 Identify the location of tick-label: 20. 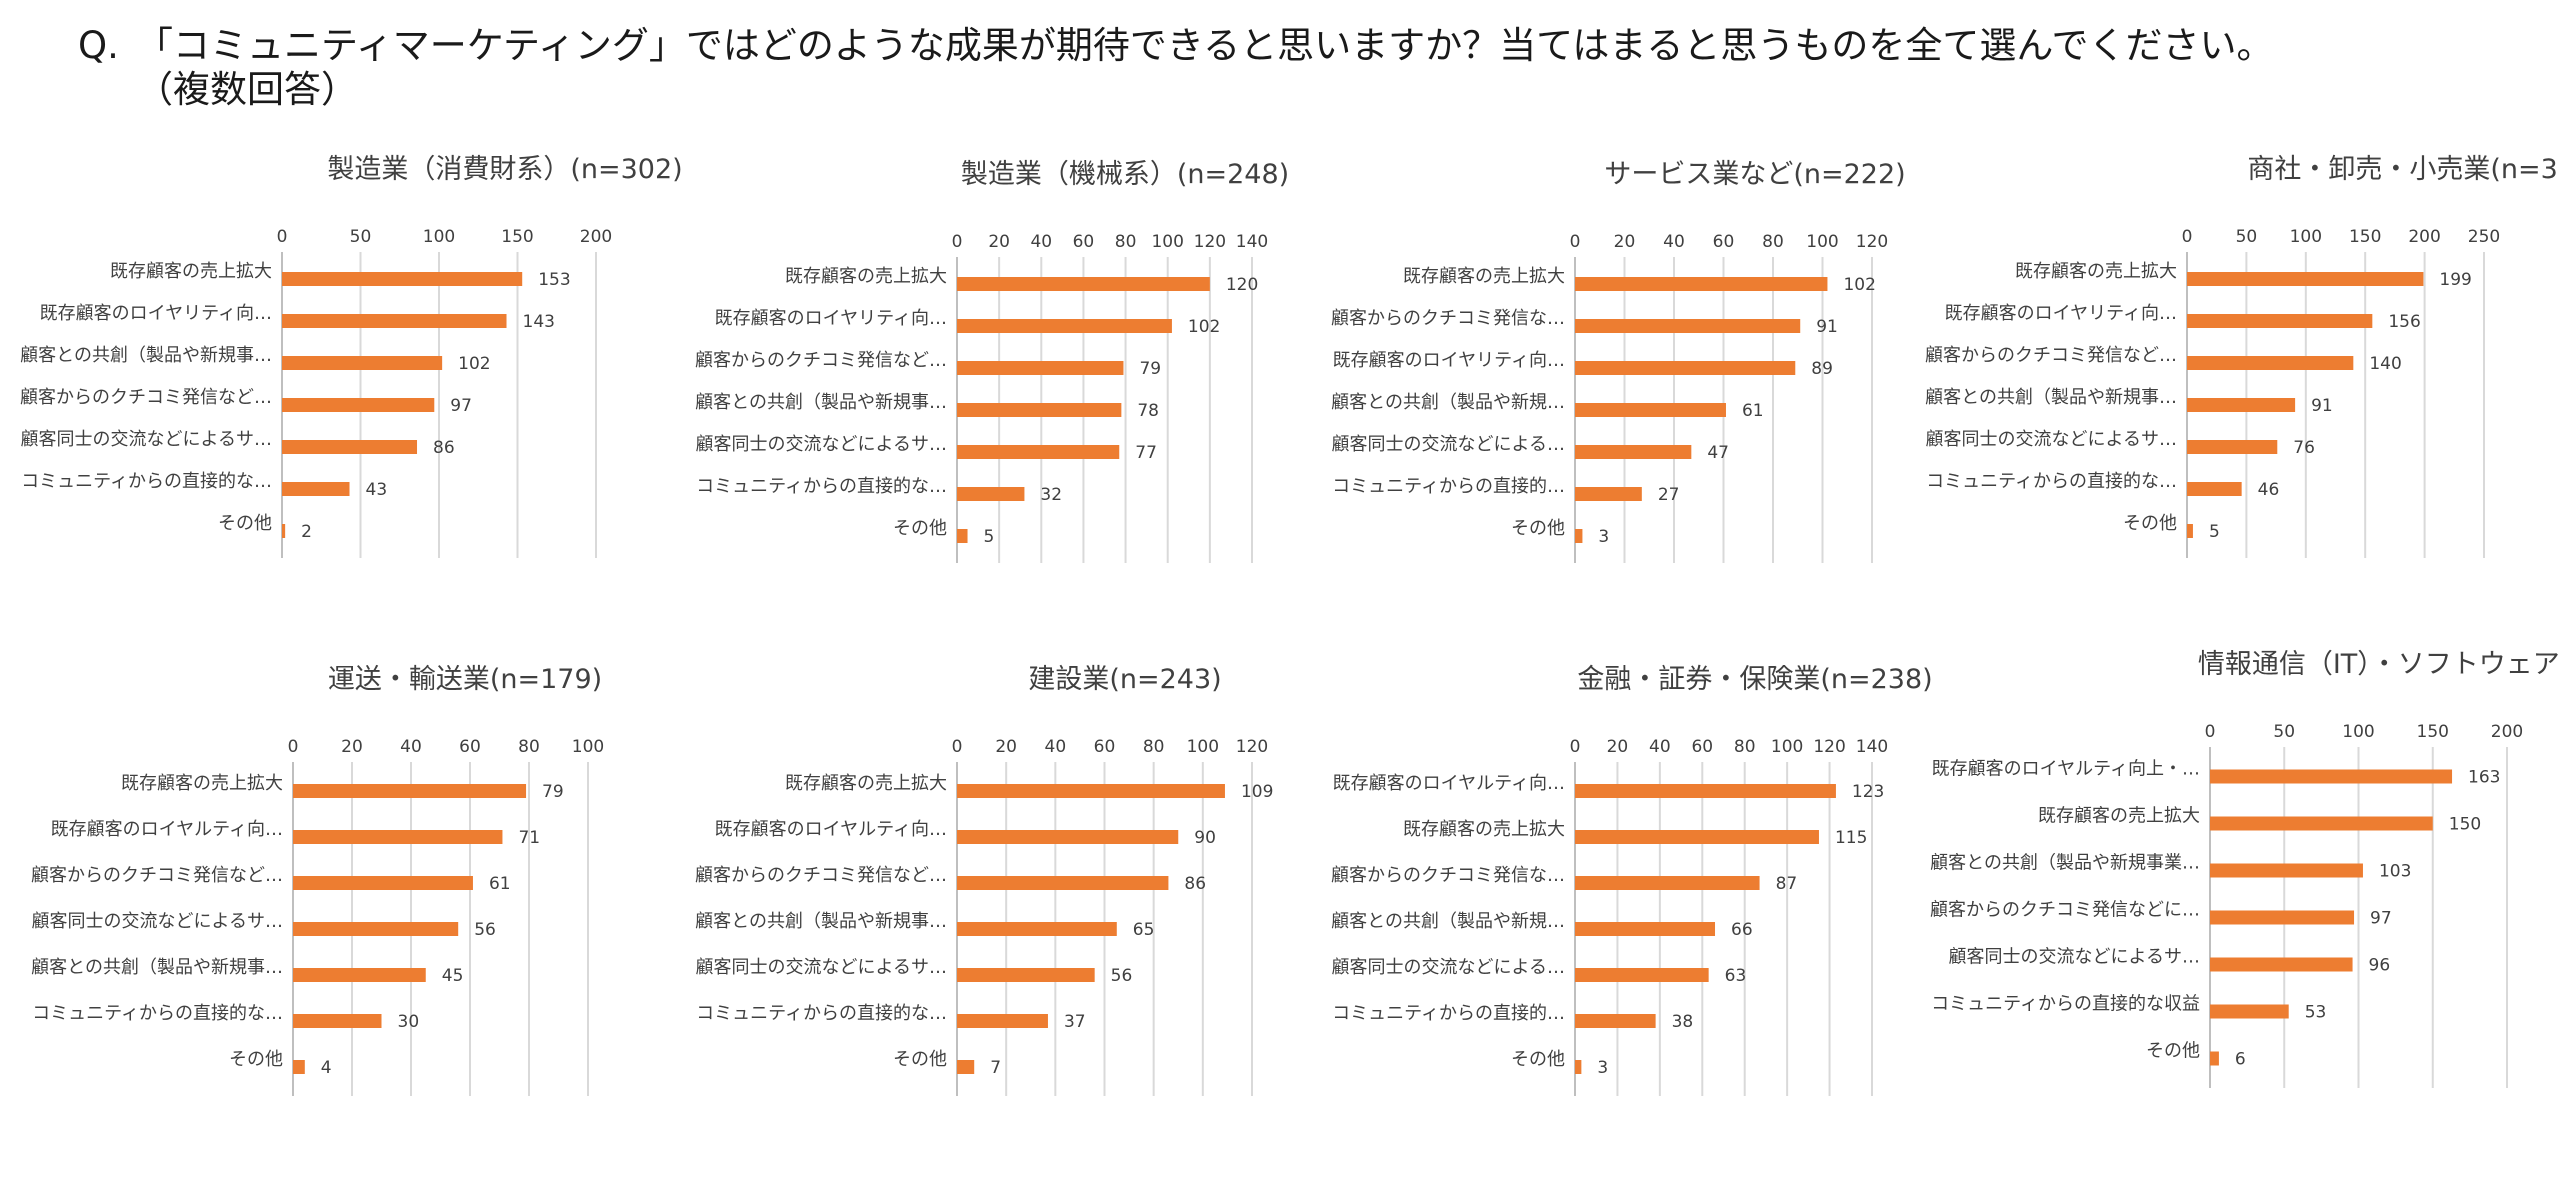
(1618, 747).